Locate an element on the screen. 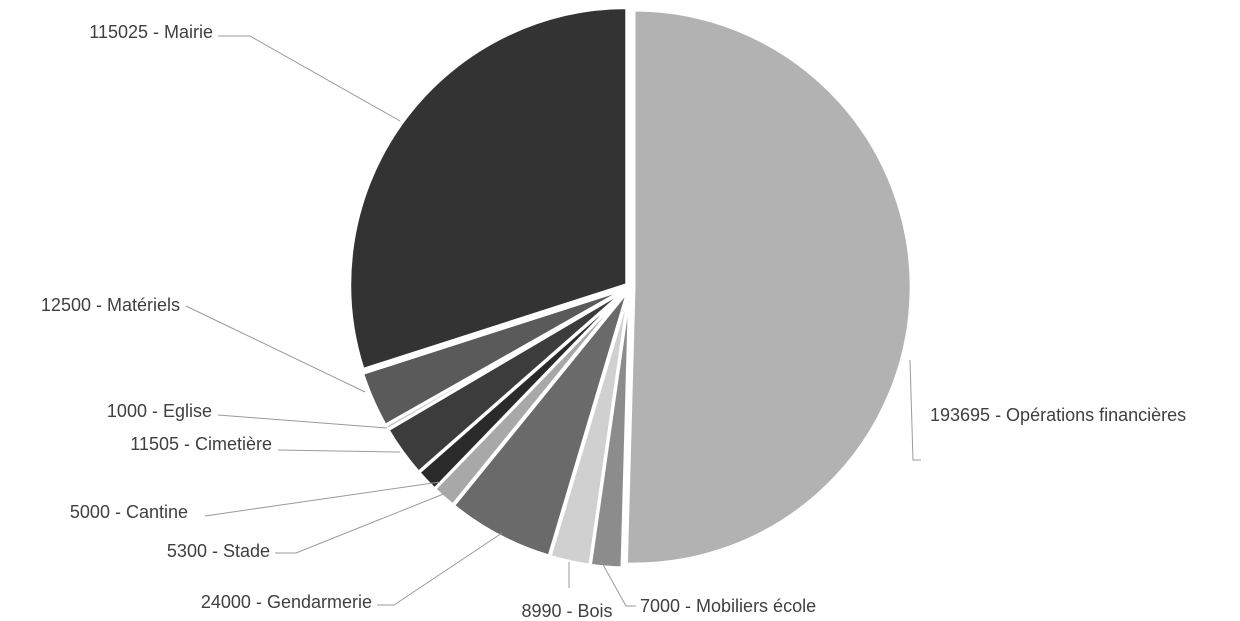 This screenshot has width=1240, height=621. label-cimetiere: 11505 - Cimetière is located at coordinates (201, 444).